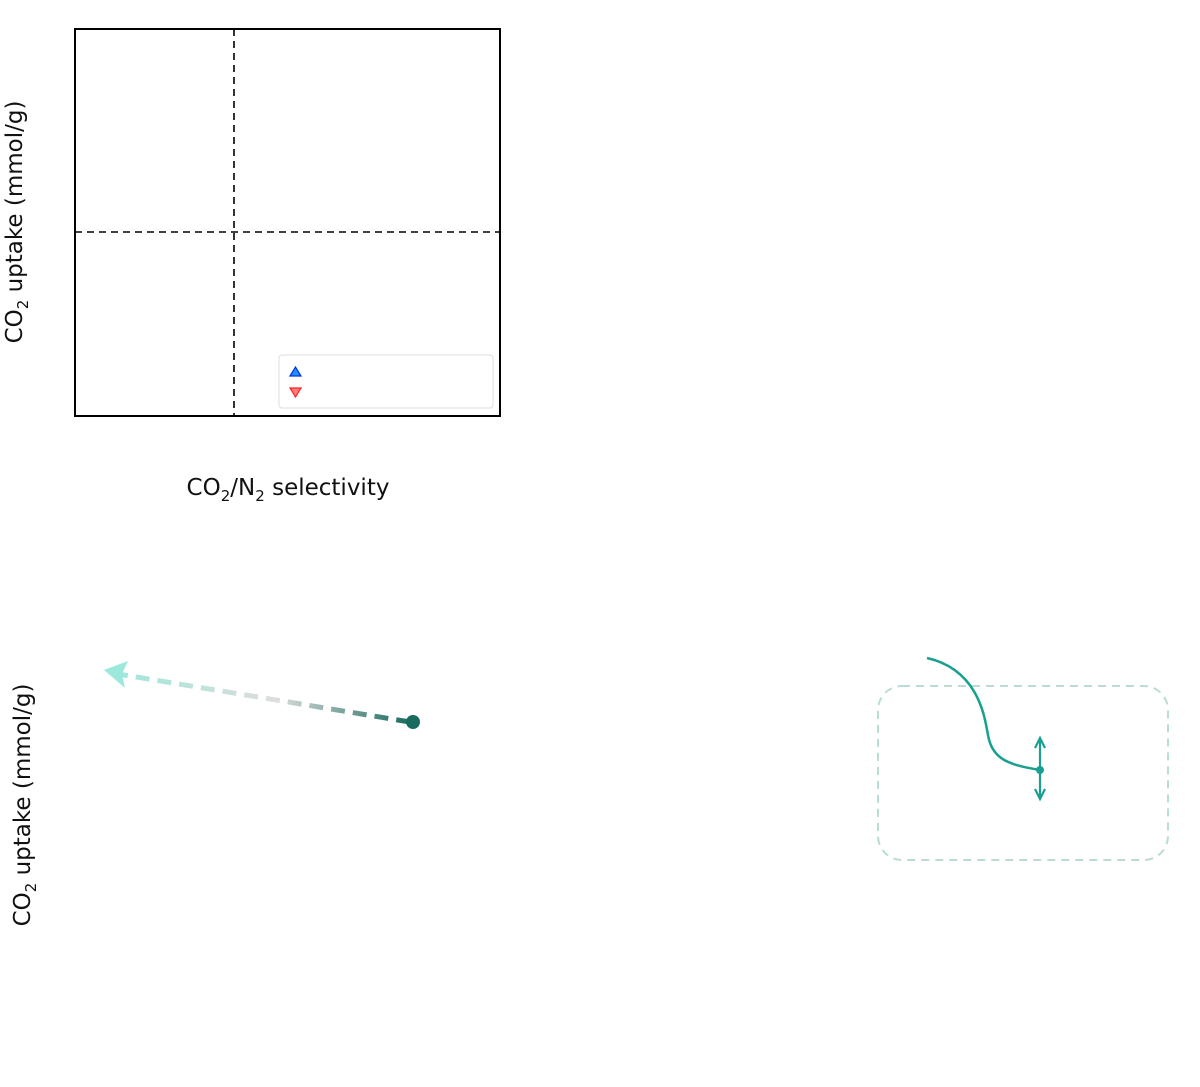 The height and width of the screenshot is (1087, 1200). Describe the element at coordinates (287, 222) in the screenshot. I see `scatter-frame` at that location.